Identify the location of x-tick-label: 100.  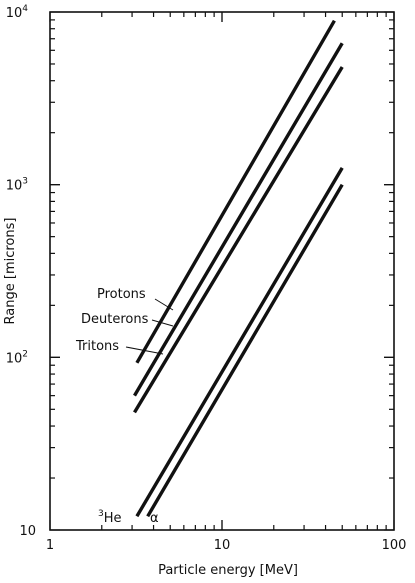
(394, 545).